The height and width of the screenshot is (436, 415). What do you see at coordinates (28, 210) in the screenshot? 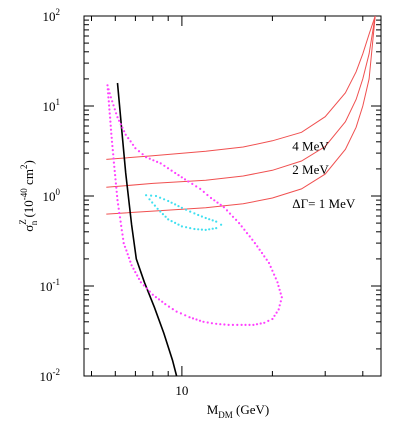
I see `y-label-unit: (10` at bounding box center [28, 210].